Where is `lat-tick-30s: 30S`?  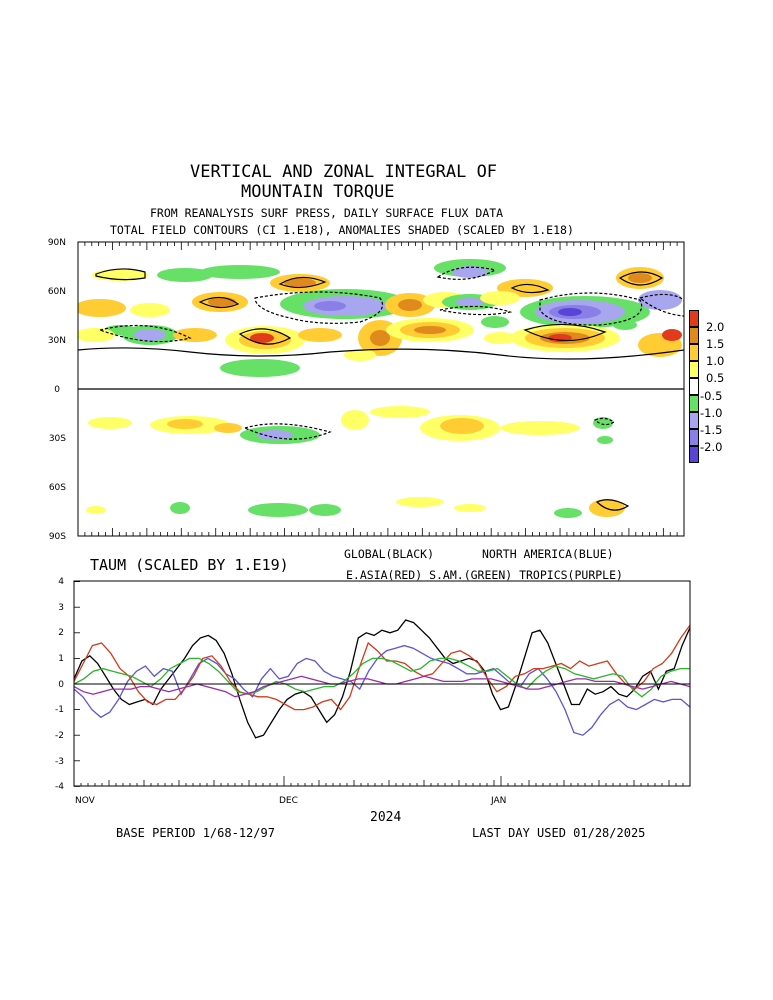 lat-tick-30s: 30S is located at coordinates (57, 439).